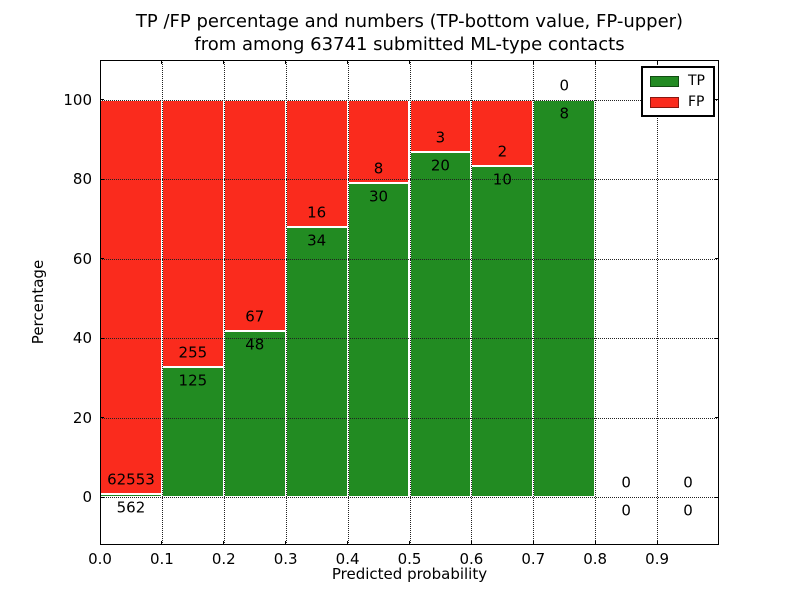 The image size is (800, 600). Describe the element at coordinates (664, 102) in the screenshot. I see `legend-fp-swatch-icon` at that location.